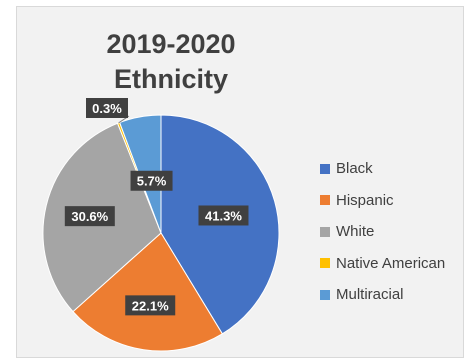  What do you see at coordinates (325, 294) in the screenshot?
I see `legend-swatch-multiracial` at bounding box center [325, 294].